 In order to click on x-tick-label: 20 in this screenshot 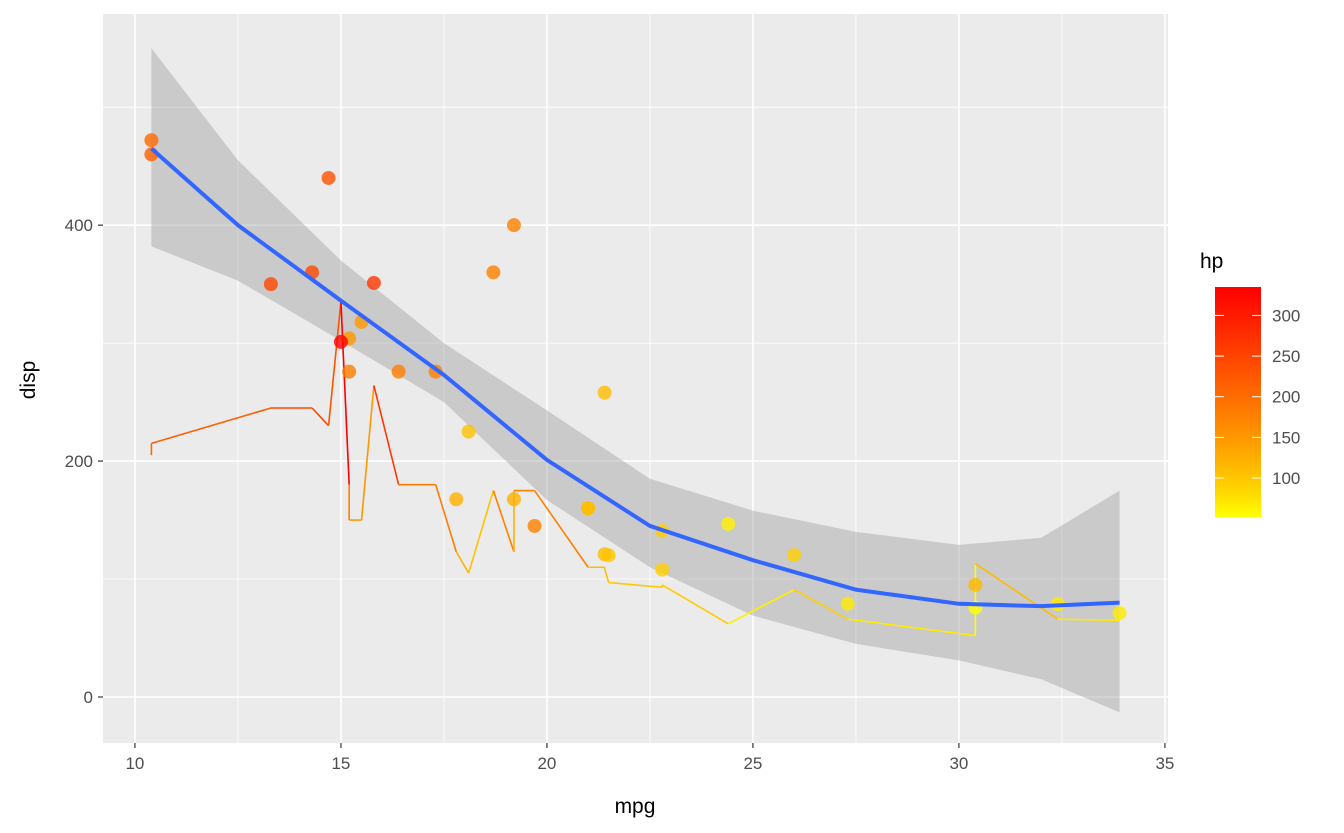, I will do `click(546, 763)`.